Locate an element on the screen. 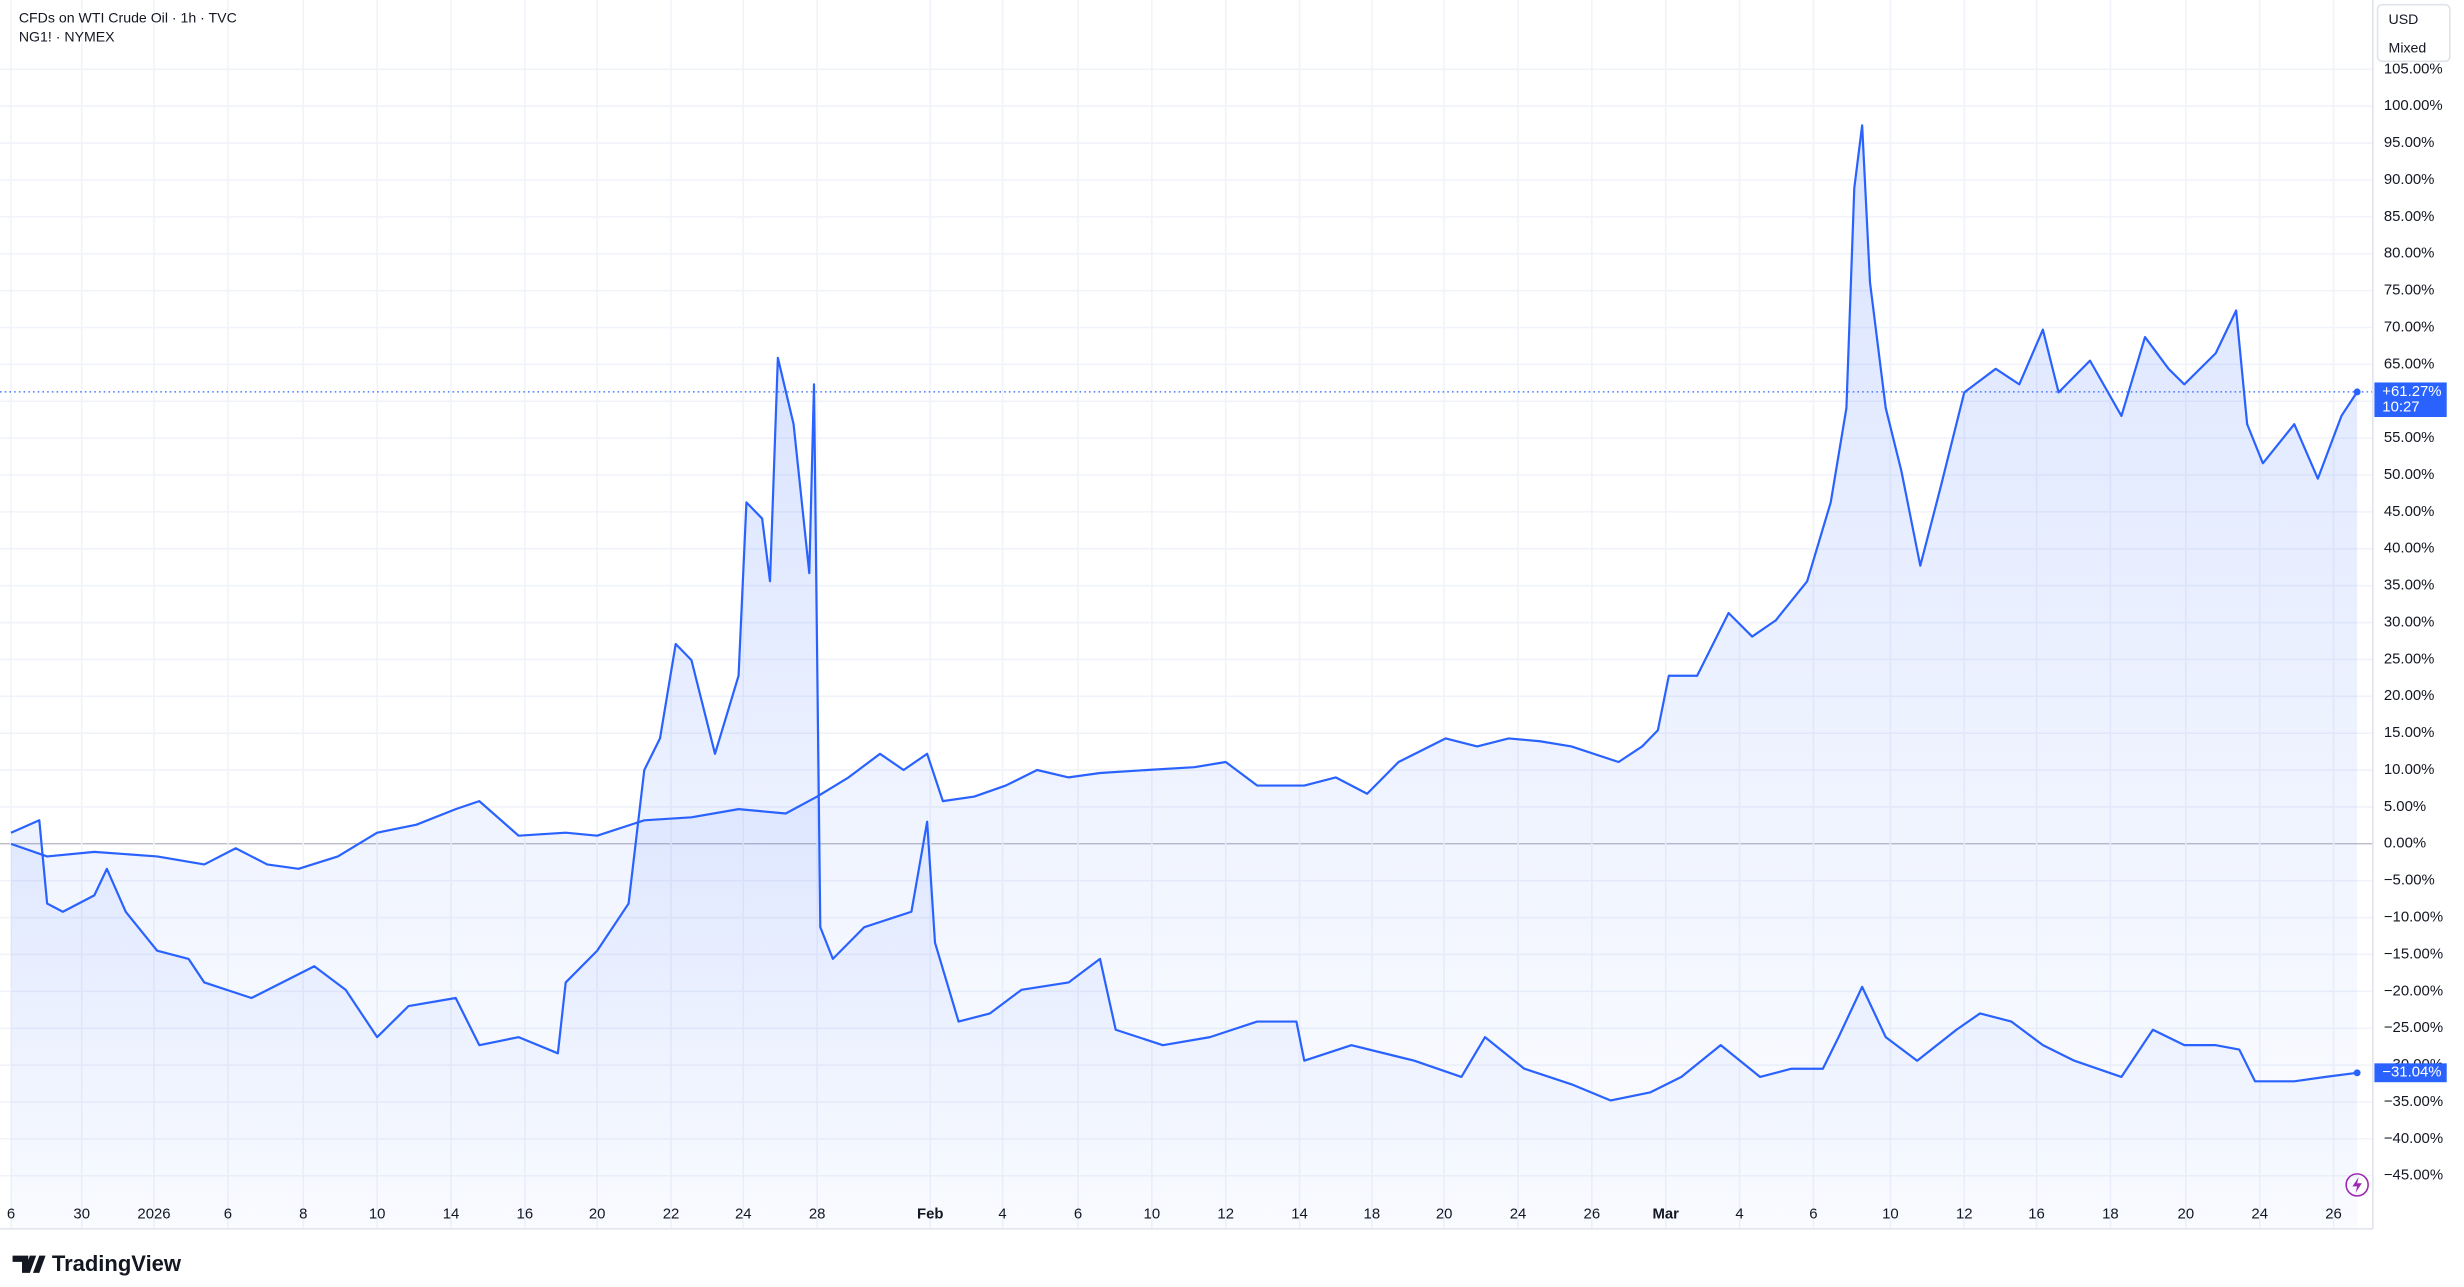 This screenshot has height=1287, width=2464. y-tick-label: −10.00% is located at coordinates (2413, 917).